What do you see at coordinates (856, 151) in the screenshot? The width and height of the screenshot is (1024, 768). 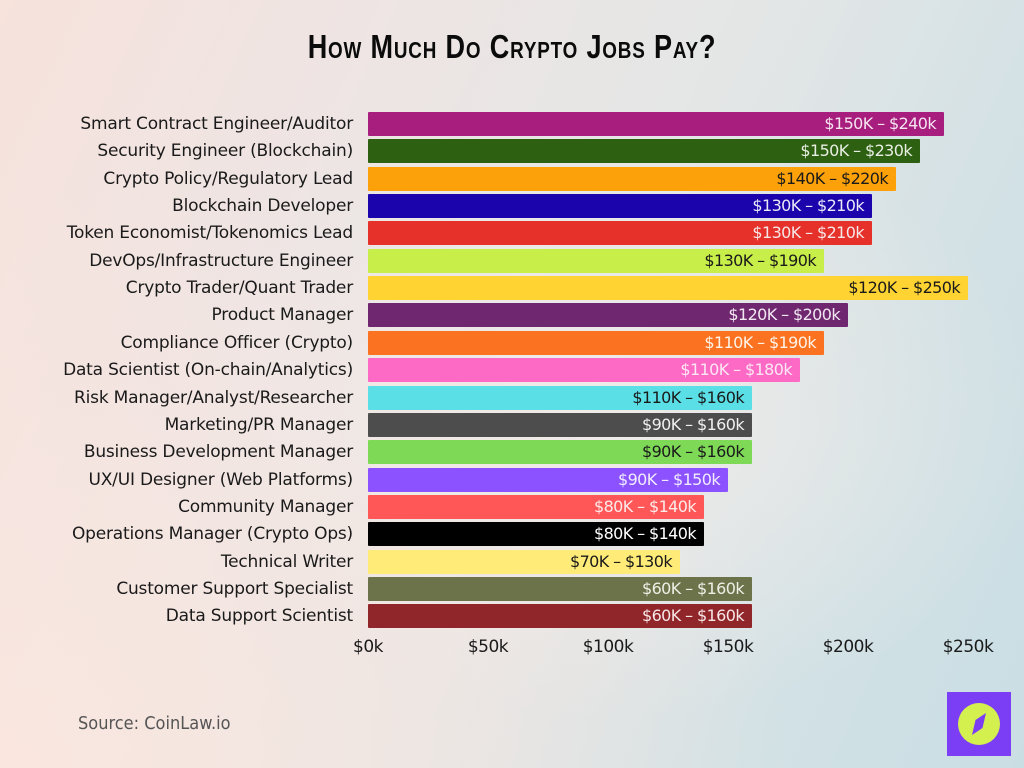 I see `salary-range-label: $150K – $230k` at bounding box center [856, 151].